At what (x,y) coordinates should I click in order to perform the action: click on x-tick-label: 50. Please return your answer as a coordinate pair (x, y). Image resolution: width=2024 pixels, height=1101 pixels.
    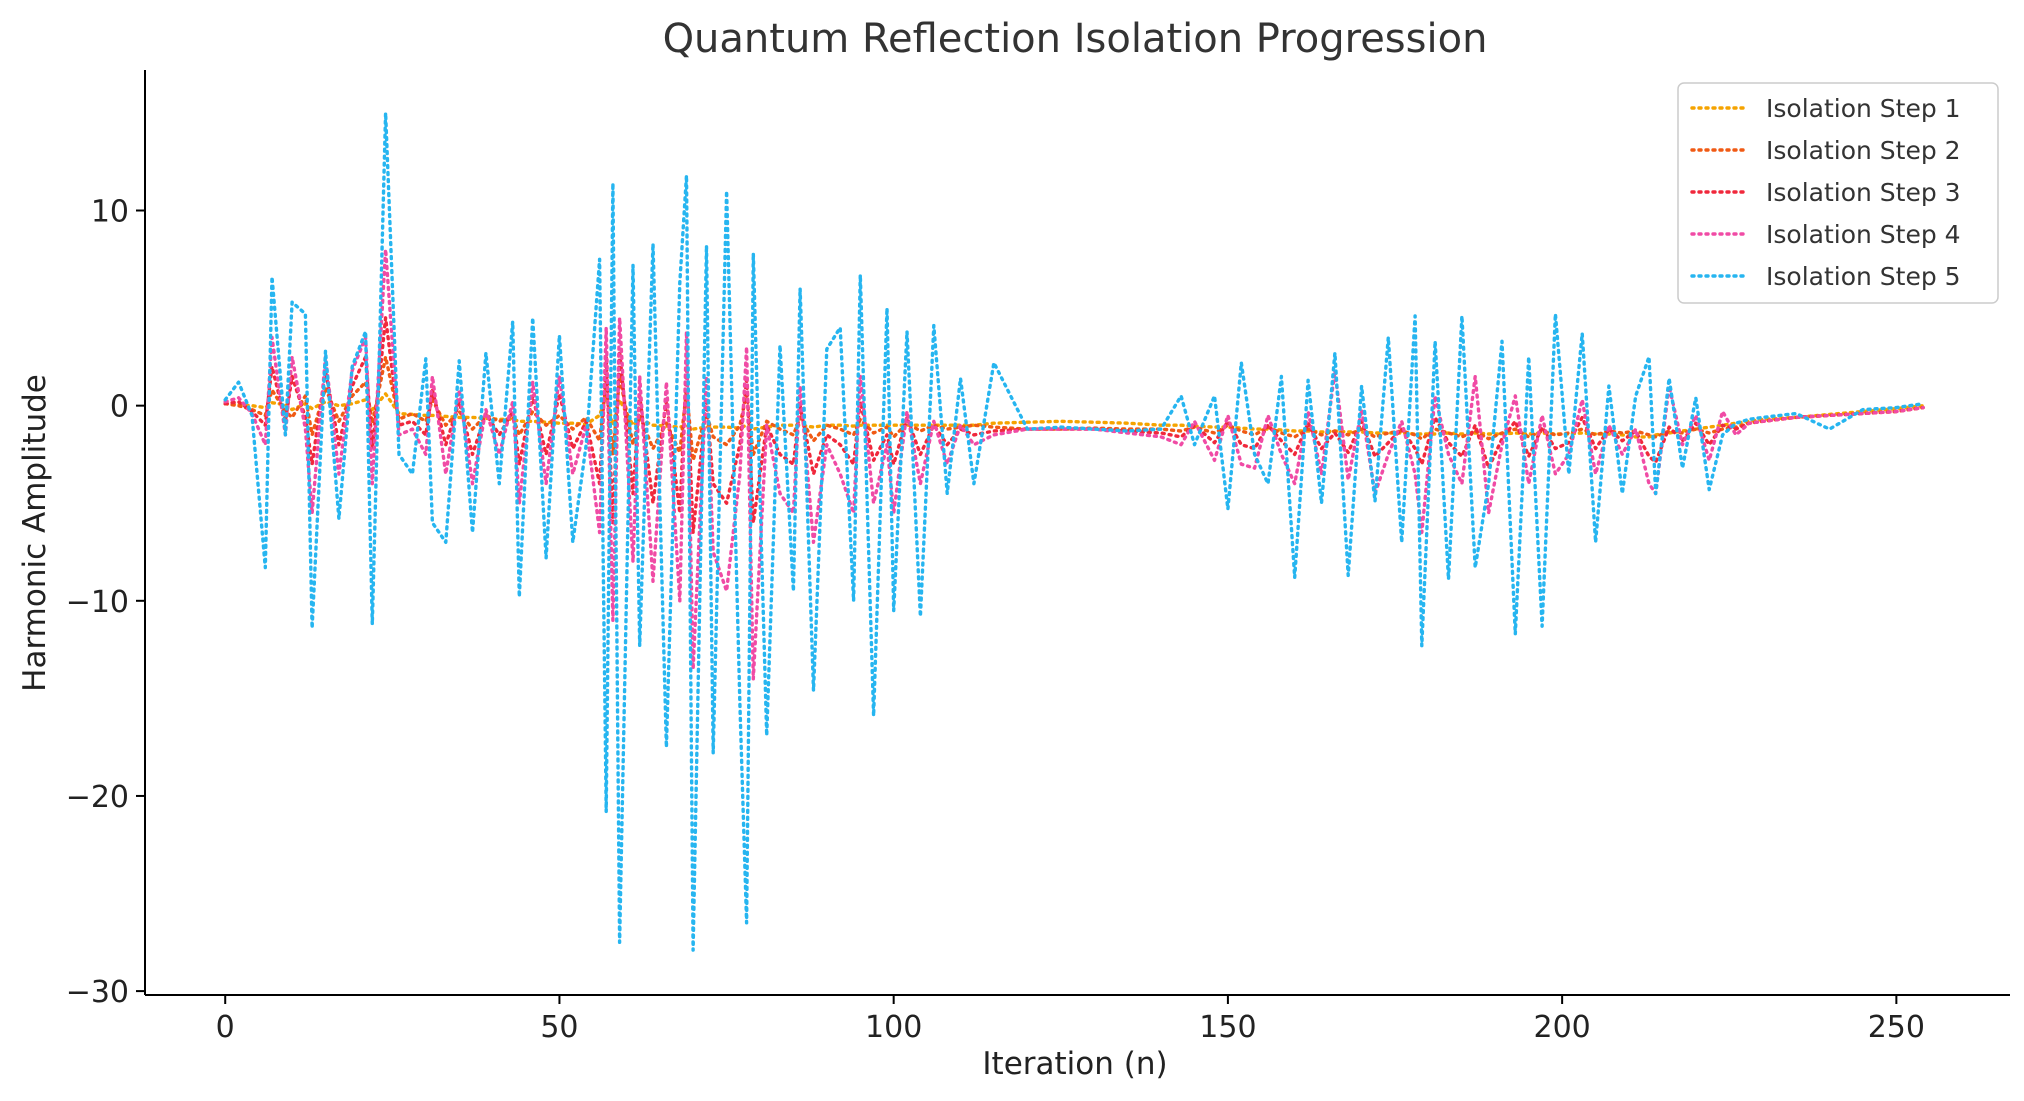
    Looking at the image, I should click on (559, 1027).